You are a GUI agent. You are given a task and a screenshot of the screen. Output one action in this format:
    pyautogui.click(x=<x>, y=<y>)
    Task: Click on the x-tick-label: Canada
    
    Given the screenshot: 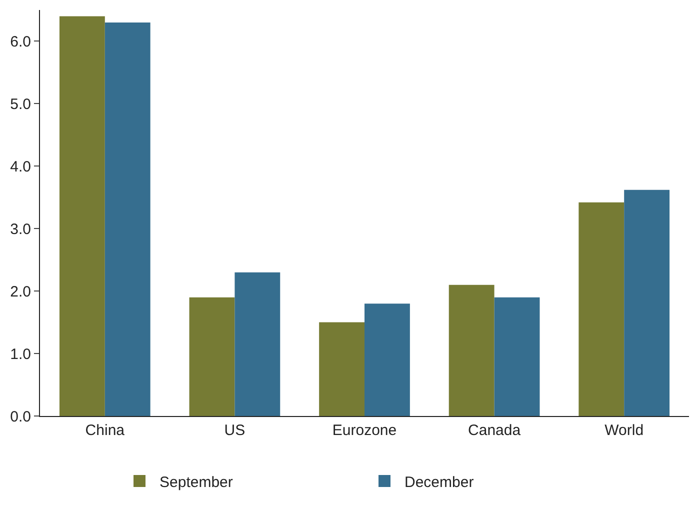 What is the action you would take?
    pyautogui.click(x=495, y=430)
    